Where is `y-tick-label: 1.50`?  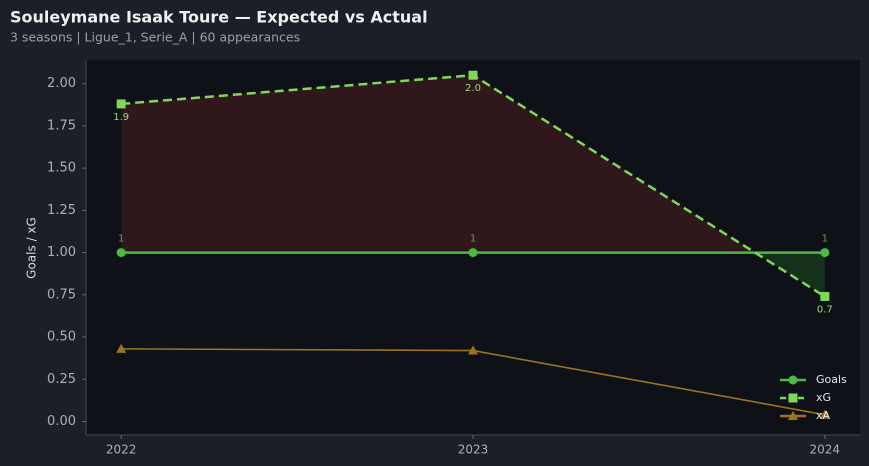 y-tick-label: 1.50 is located at coordinates (61, 168).